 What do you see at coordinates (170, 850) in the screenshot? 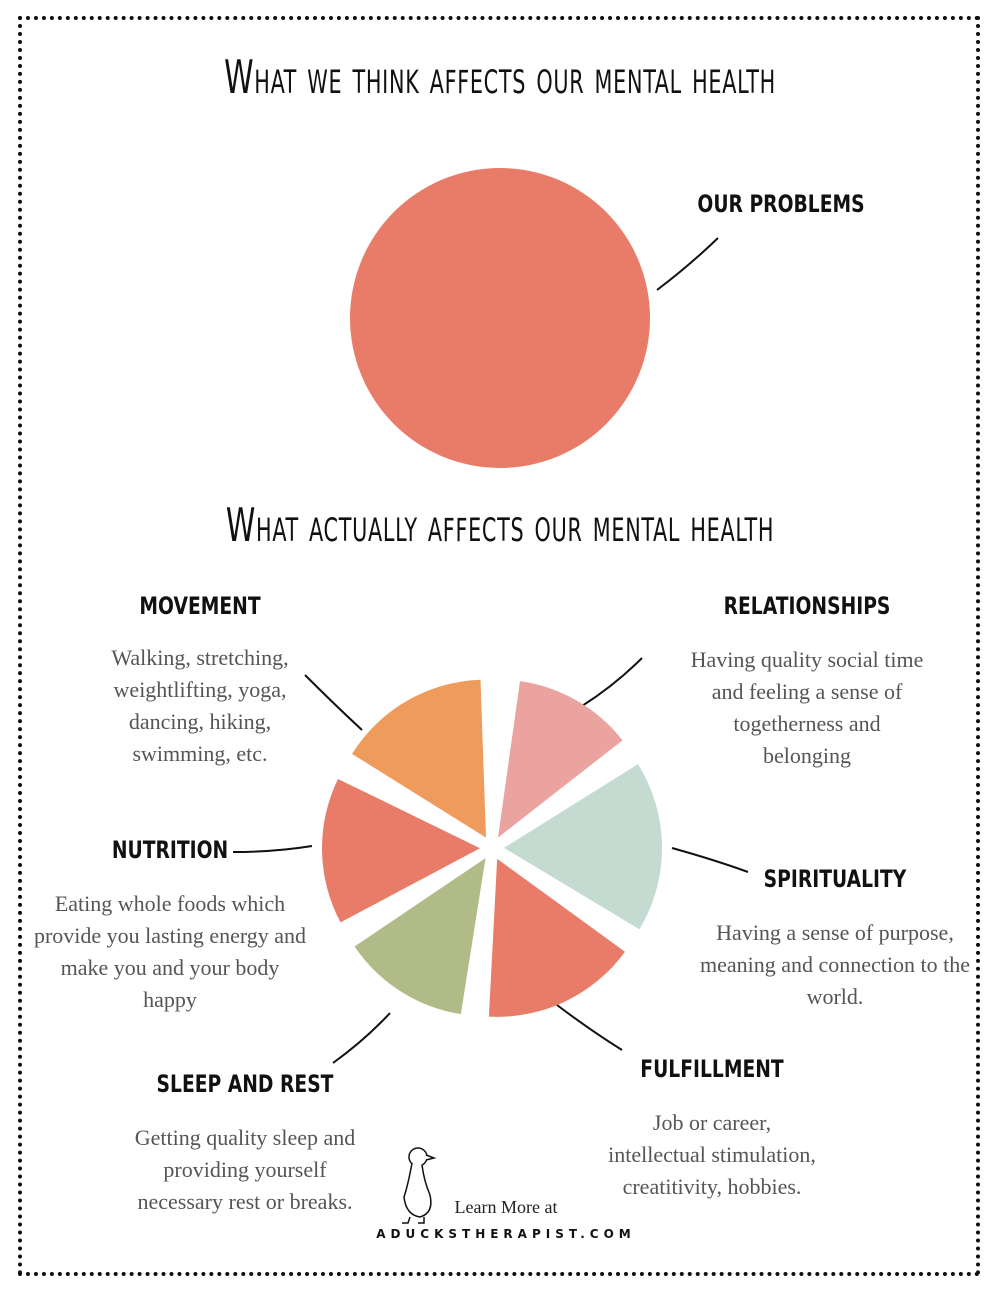
I see `factor-heading: NUTRITION` at bounding box center [170, 850].